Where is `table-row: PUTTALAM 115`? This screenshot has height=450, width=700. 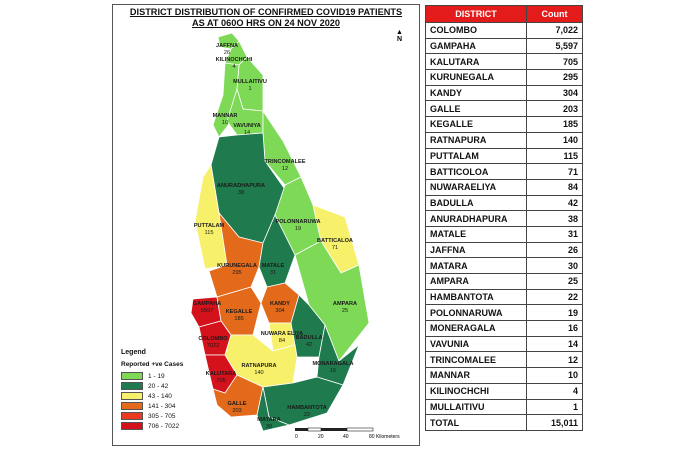
table-row: PUTTALAM 115 is located at coordinates (504, 156).